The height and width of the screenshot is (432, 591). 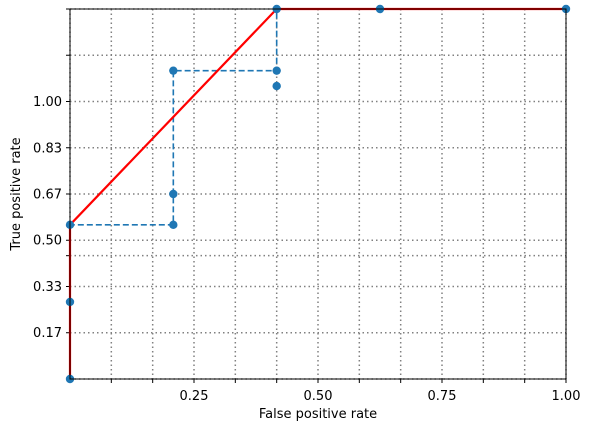 I want to click on x-tick-label: 1.00, so click(x=566, y=396).